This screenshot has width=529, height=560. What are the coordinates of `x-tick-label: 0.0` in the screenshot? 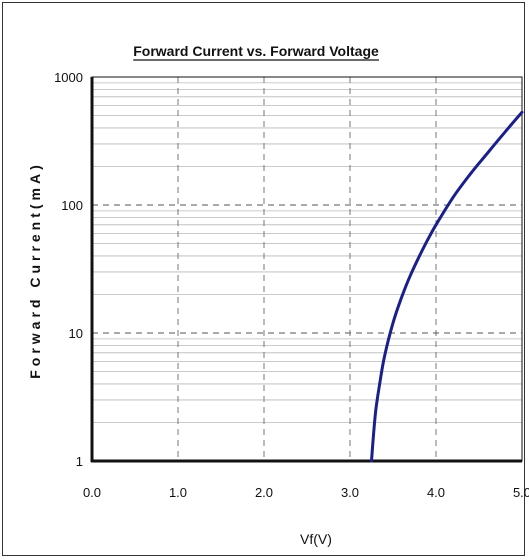 It's located at (92, 492).